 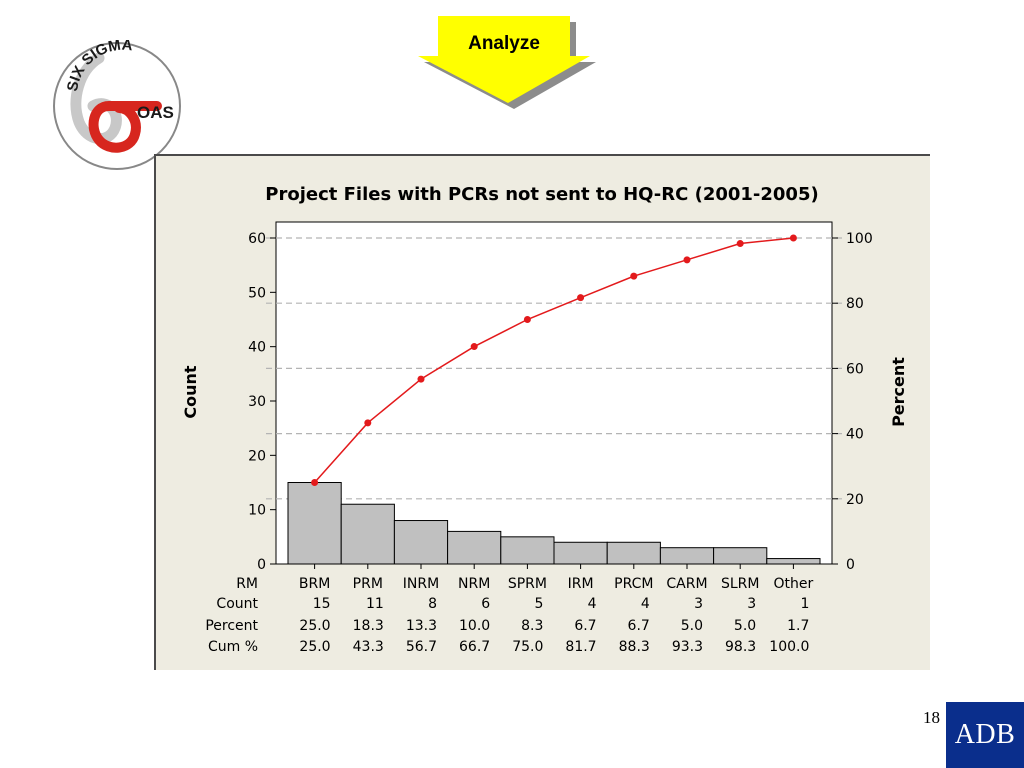 What do you see at coordinates (485, 604) in the screenshot?
I see `table-count-cell: 6` at bounding box center [485, 604].